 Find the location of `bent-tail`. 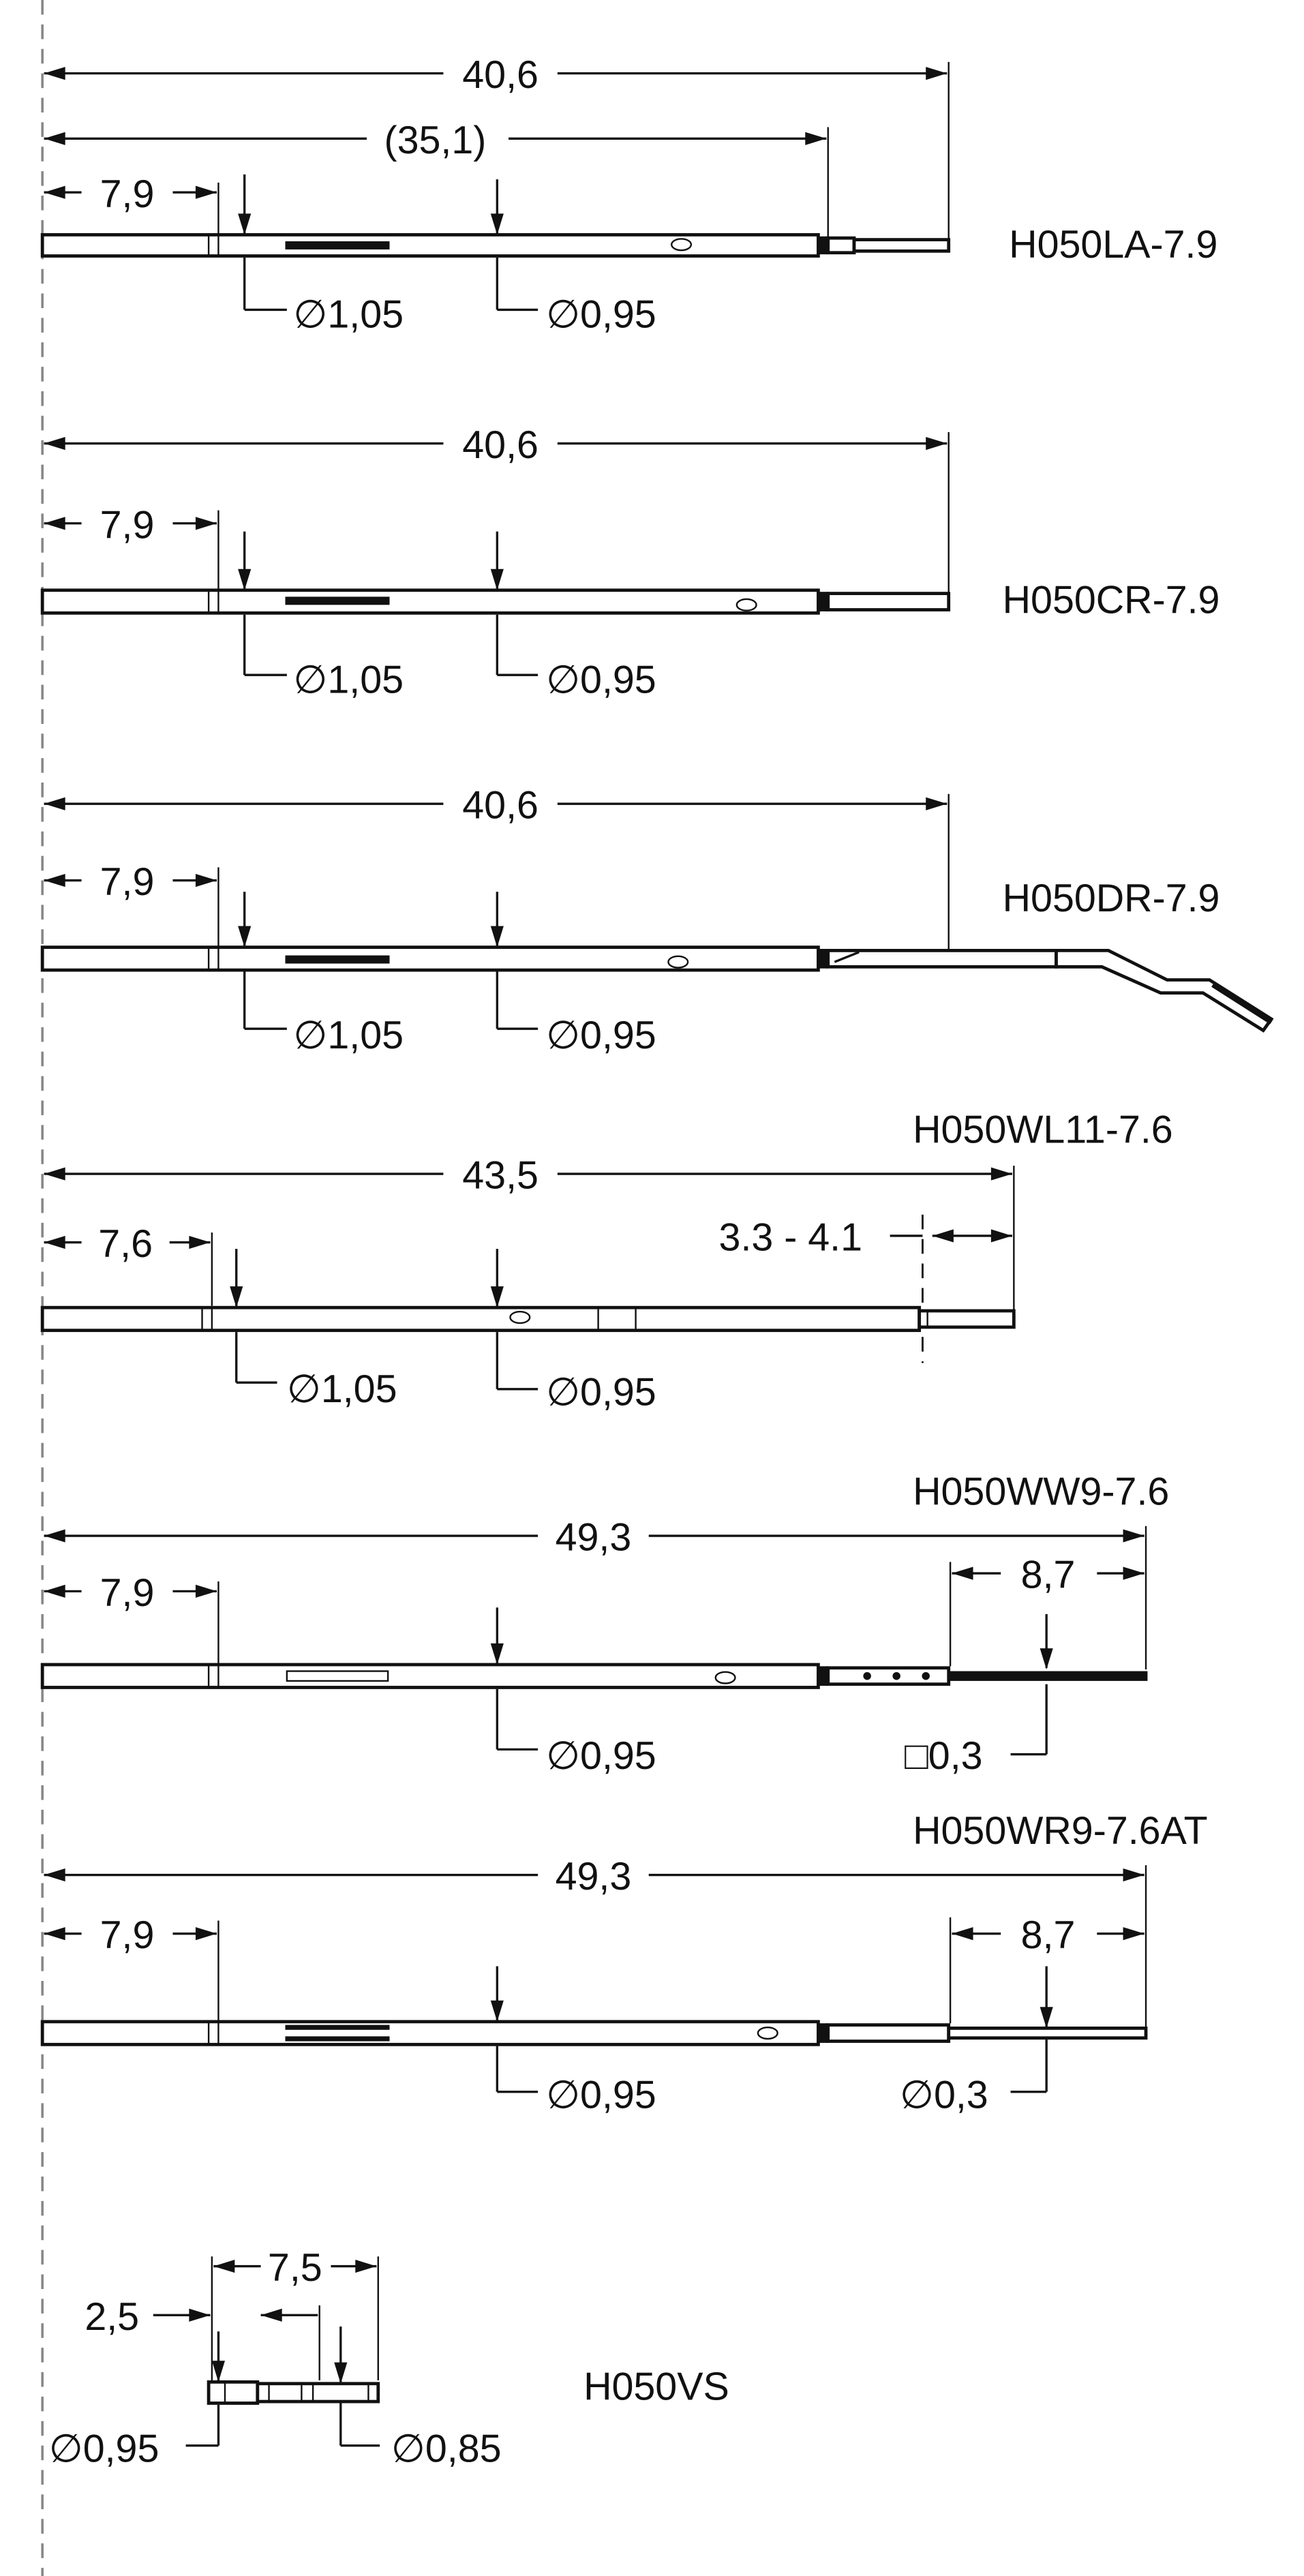

bent-tail is located at coordinates (1164, 991).